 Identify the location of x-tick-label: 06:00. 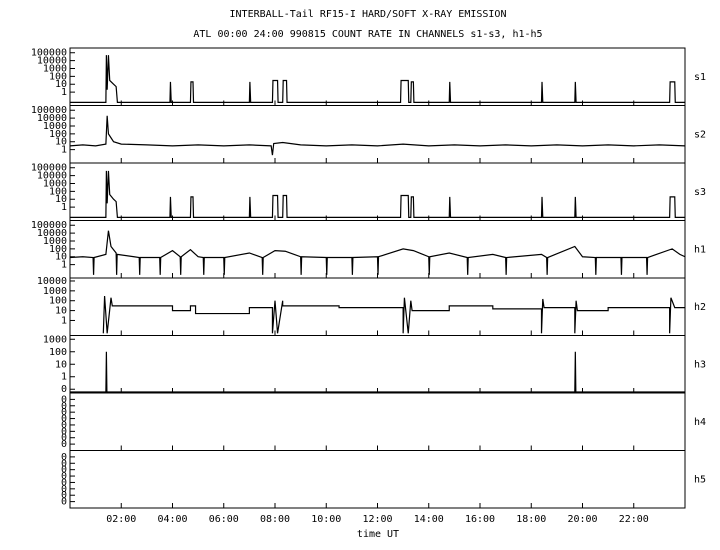
(224, 519).